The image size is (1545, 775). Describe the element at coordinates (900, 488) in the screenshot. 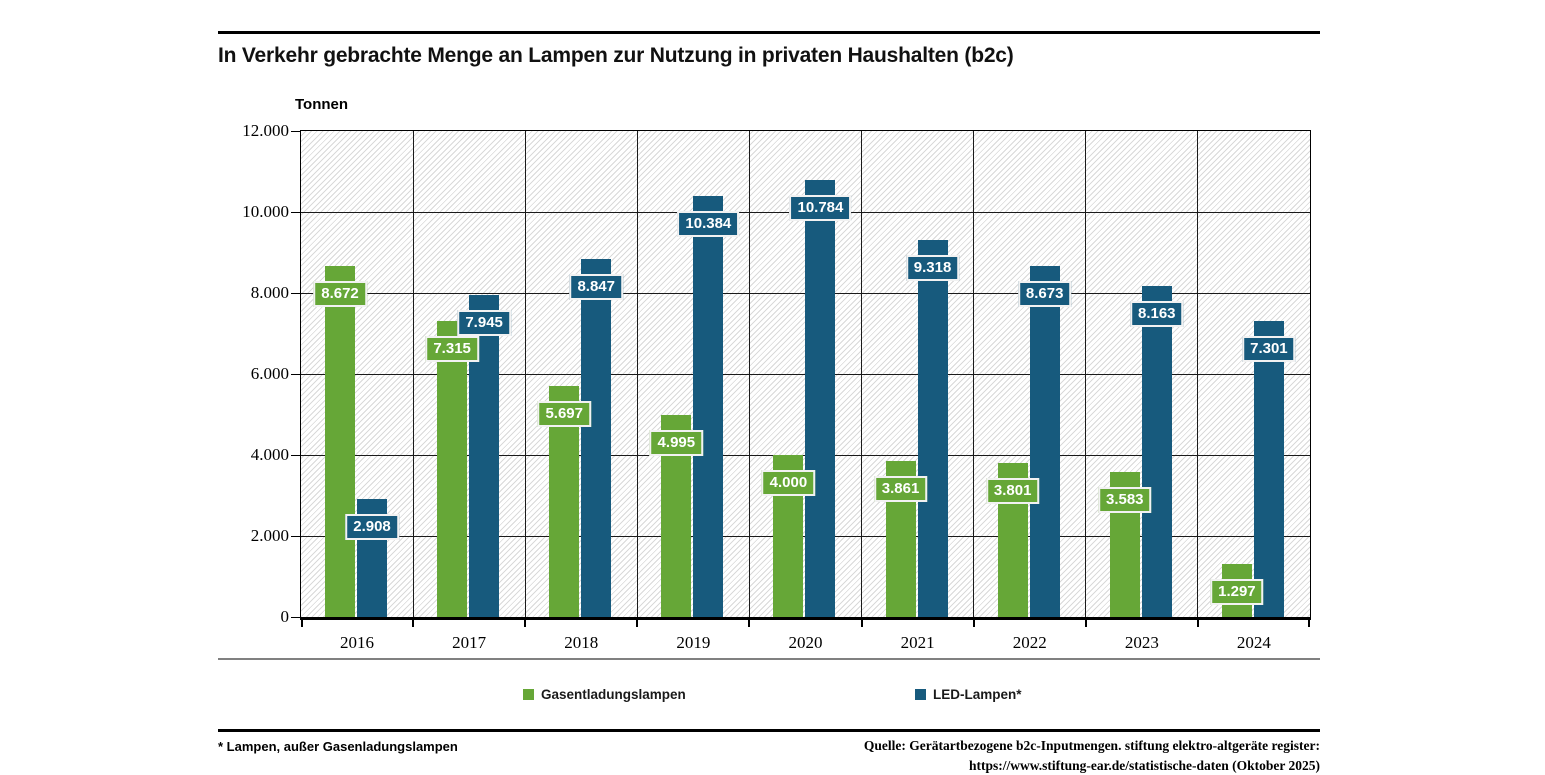

I see `bar-value-label-2021: 3.861` at that location.